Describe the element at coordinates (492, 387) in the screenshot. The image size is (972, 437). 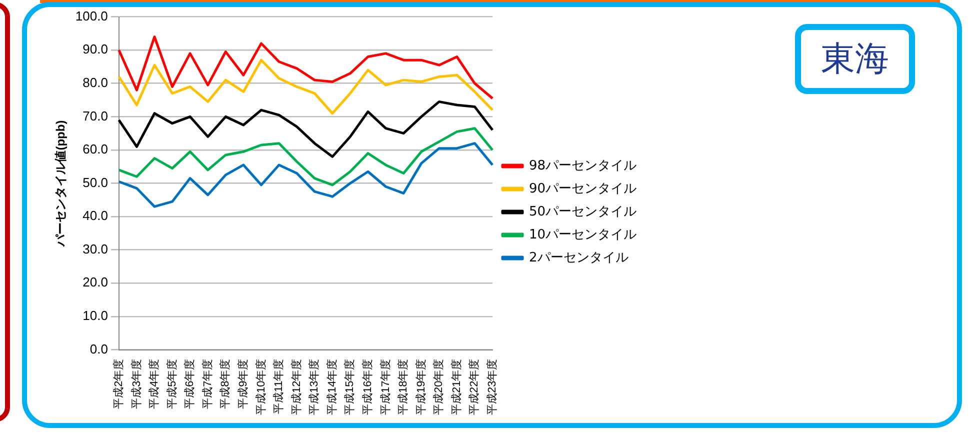
I see `x-tick-label: 平成23年度` at that location.